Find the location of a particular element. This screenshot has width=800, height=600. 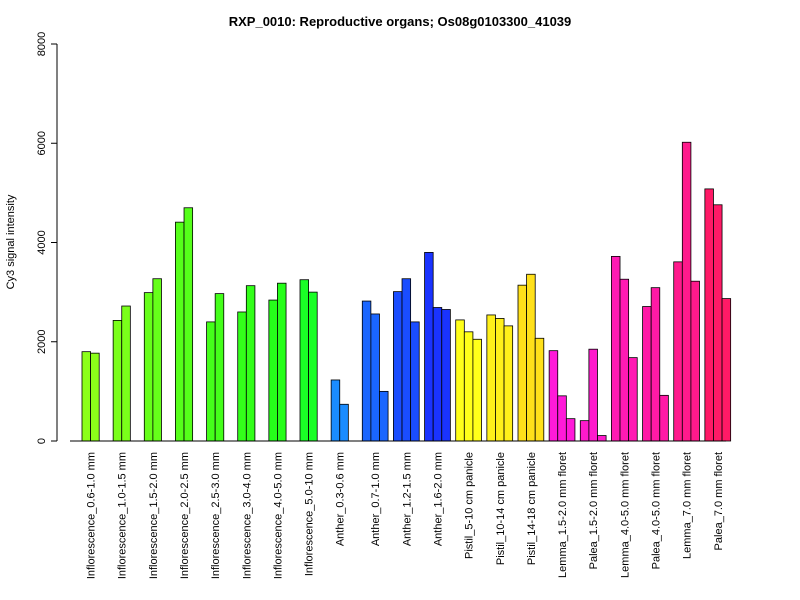

y-tick-label: 0 is located at coordinates (42, 441).